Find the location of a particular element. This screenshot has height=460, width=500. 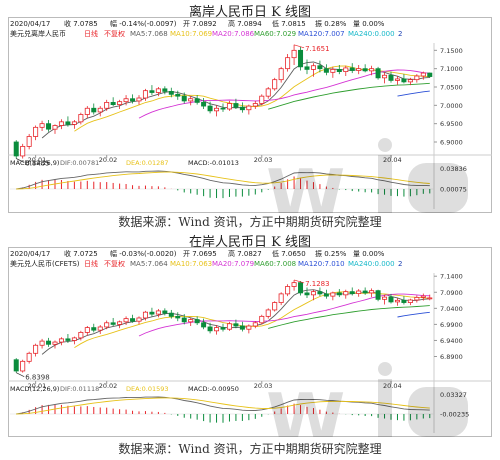

watermark-logo-dot is located at coordinates (385, 145).